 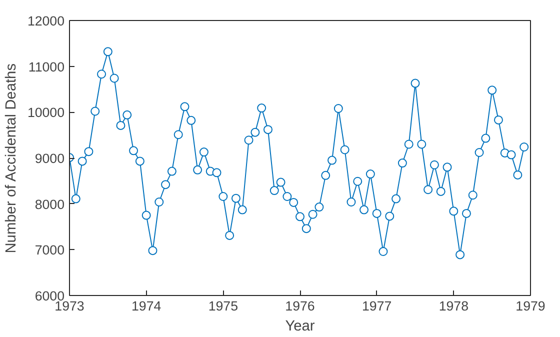 I want to click on x-tick-label: 1978, so click(x=453, y=306).